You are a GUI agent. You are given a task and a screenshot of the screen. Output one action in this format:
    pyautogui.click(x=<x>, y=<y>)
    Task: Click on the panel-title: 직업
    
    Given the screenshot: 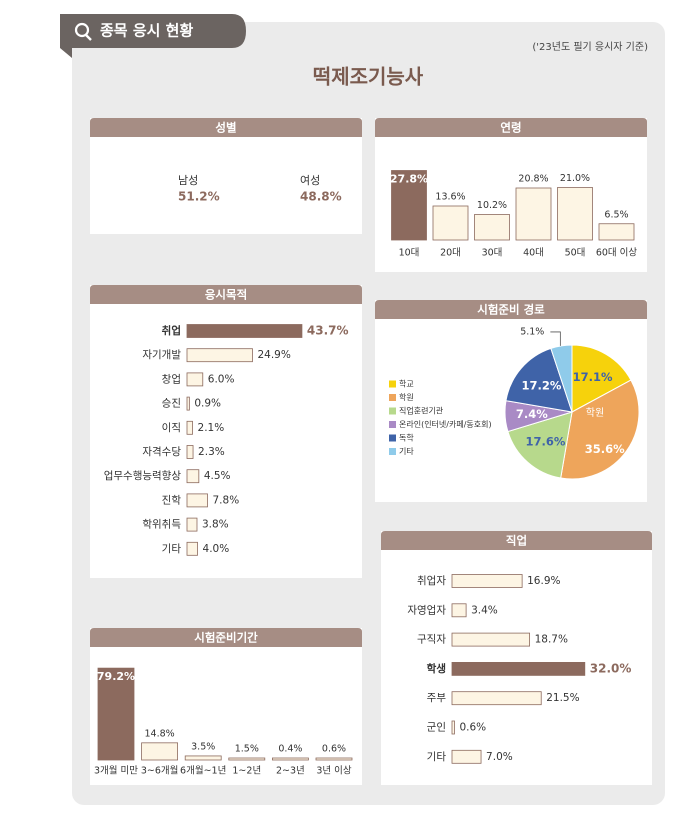 What is the action you would take?
    pyautogui.click(x=516, y=541)
    